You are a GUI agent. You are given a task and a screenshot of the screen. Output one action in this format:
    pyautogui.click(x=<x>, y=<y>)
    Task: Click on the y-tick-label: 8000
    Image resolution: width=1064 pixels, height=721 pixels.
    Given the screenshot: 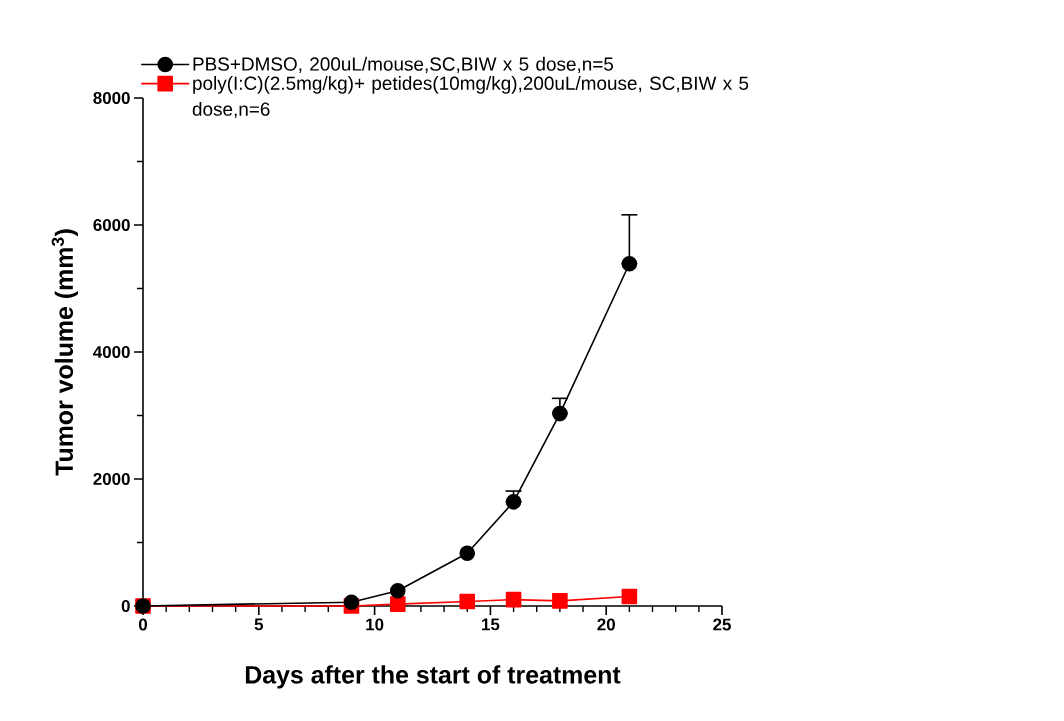 What is the action you would take?
    pyautogui.click(x=111, y=97)
    